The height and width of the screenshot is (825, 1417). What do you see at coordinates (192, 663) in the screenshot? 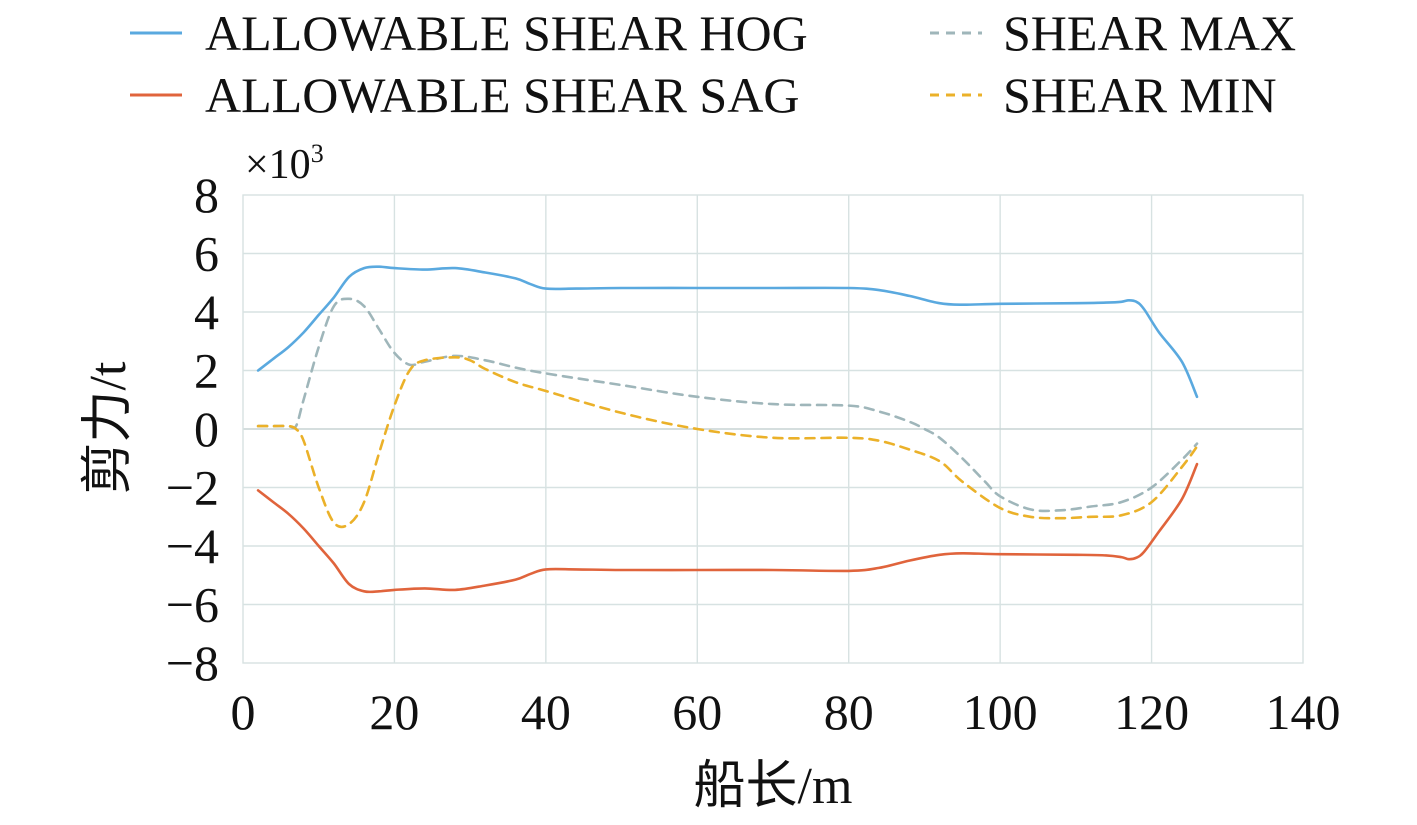
I see `y-tick-label: −8` at bounding box center [192, 663].